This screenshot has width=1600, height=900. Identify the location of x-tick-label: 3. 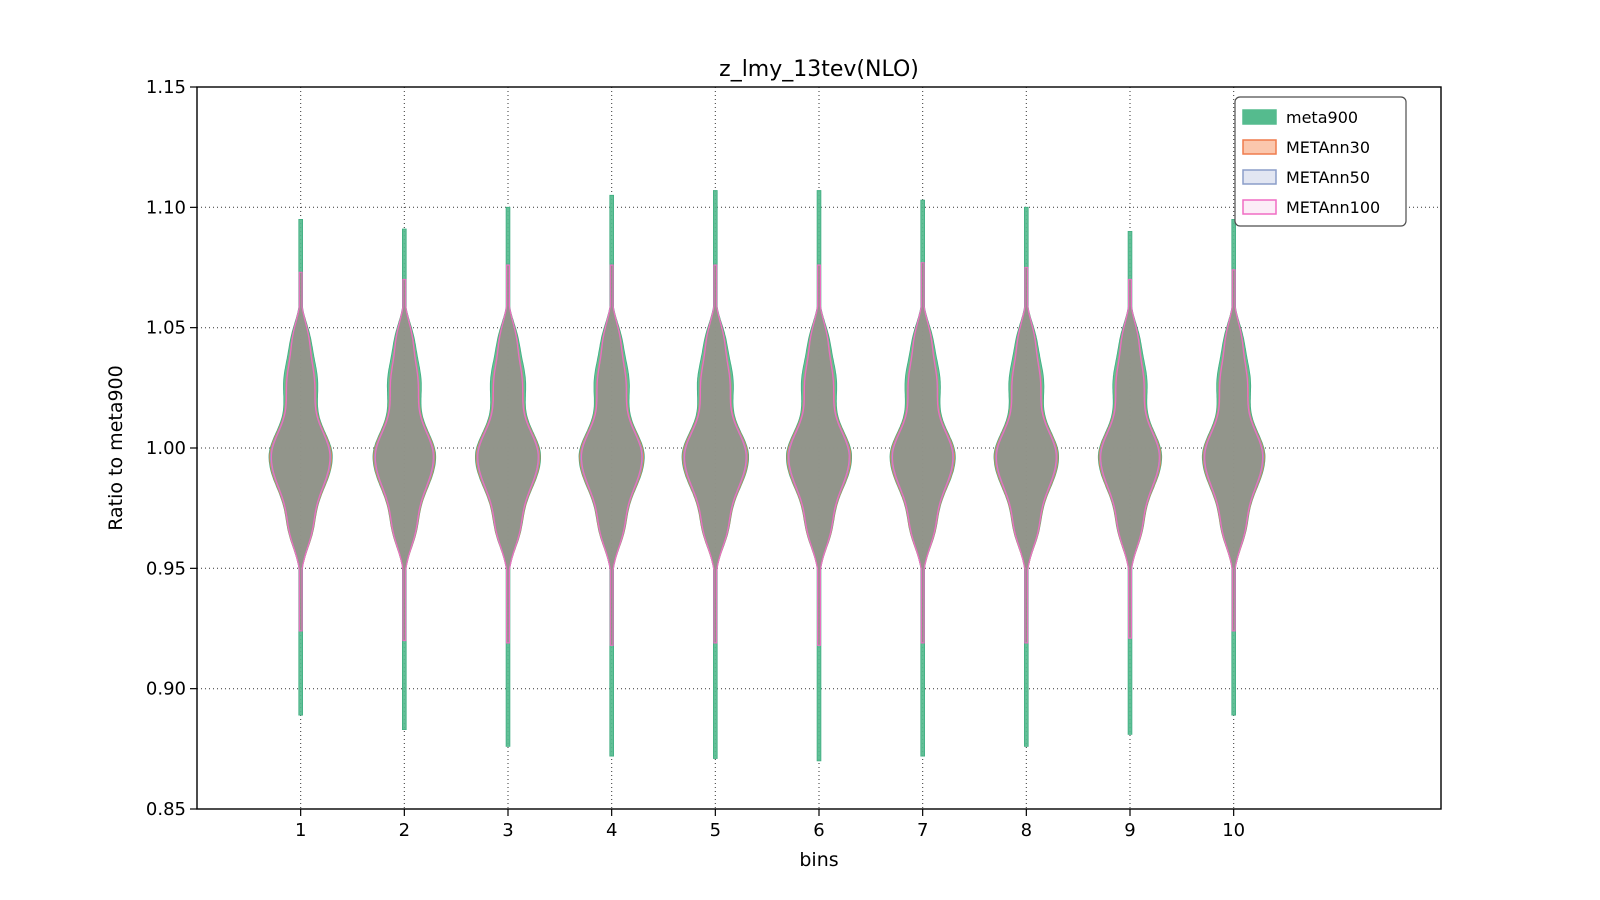
(507, 830).